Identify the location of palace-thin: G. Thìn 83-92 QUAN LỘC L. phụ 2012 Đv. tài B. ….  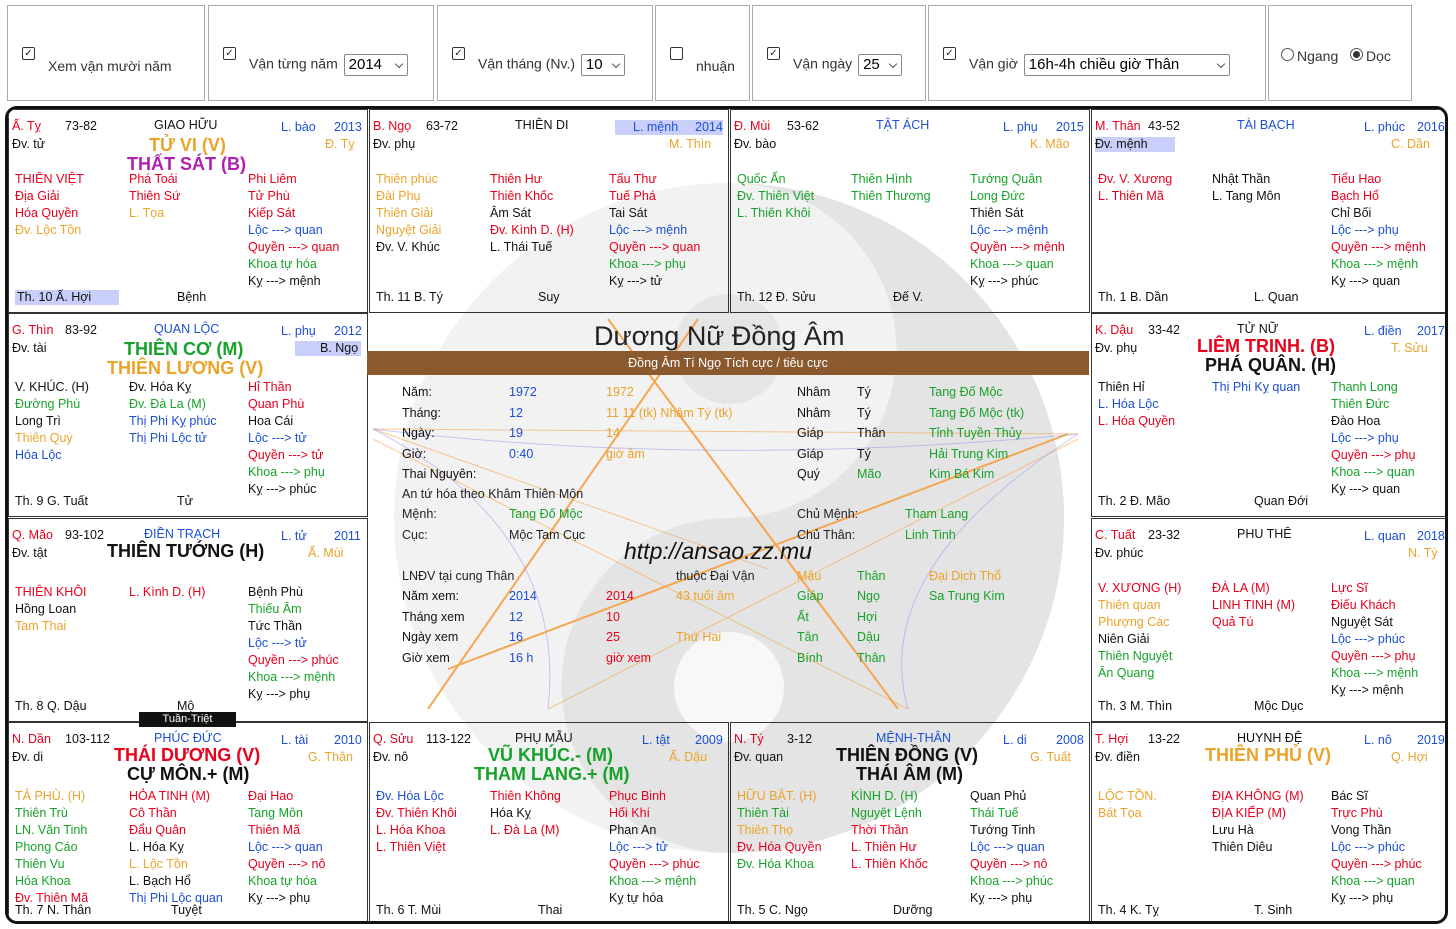
(188, 415).